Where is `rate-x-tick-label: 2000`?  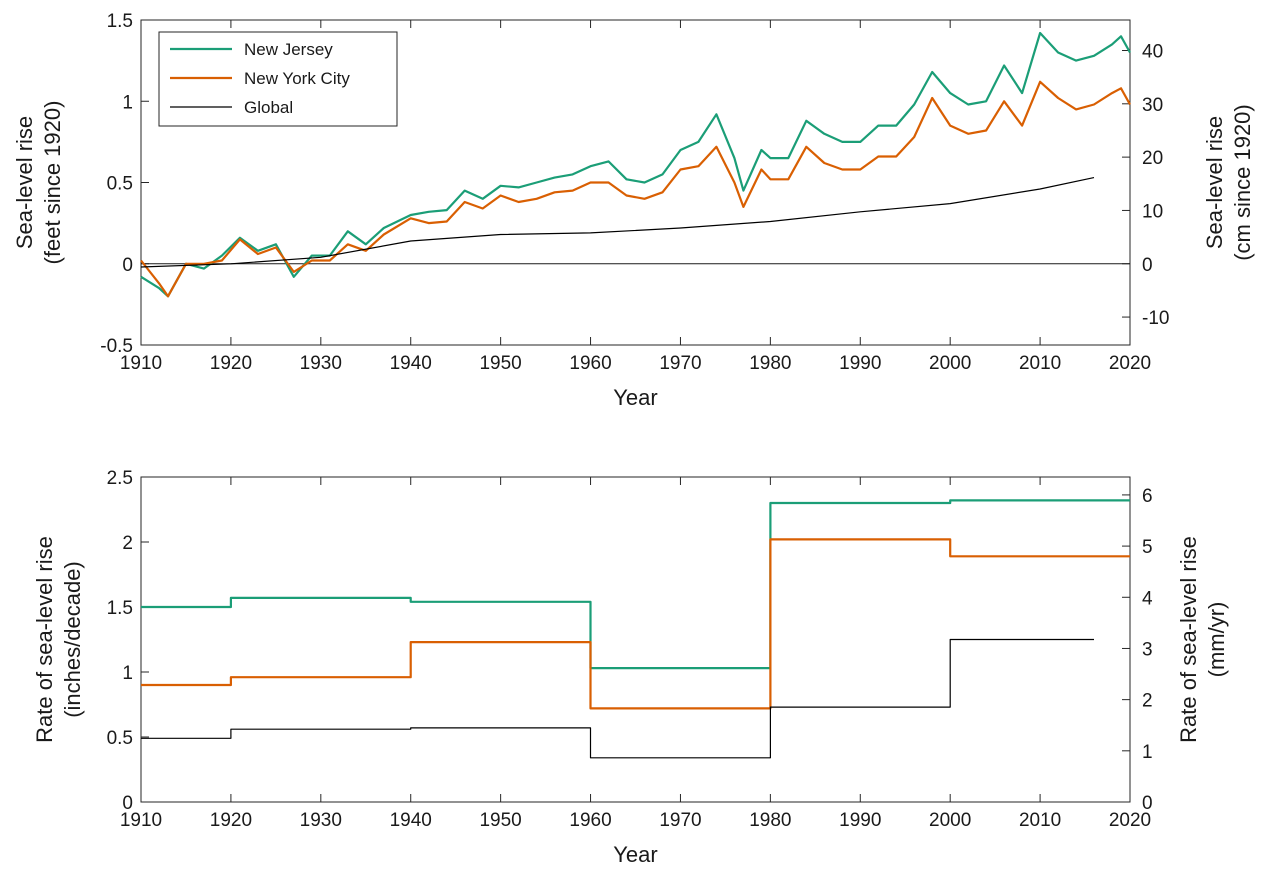 rate-x-tick-label: 2000 is located at coordinates (950, 820).